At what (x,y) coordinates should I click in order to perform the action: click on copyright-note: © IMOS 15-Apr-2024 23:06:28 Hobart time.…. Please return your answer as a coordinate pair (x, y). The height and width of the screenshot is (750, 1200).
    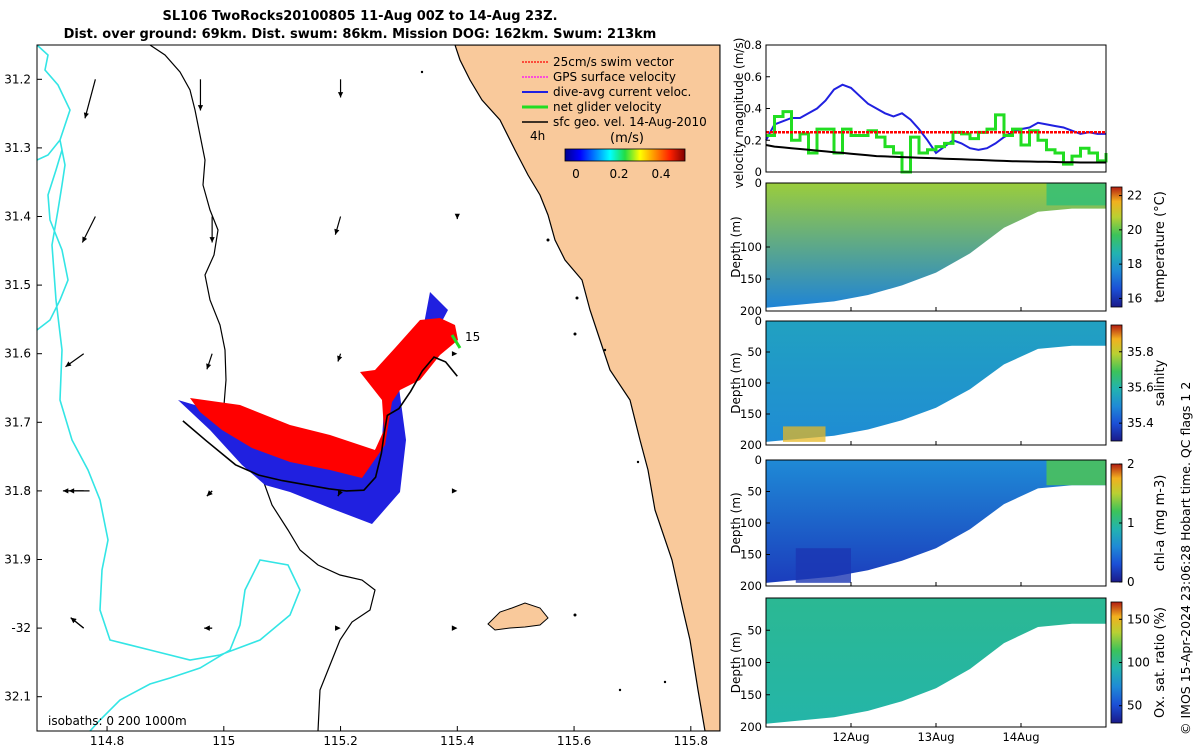
    Looking at the image, I should click on (1185, 558).